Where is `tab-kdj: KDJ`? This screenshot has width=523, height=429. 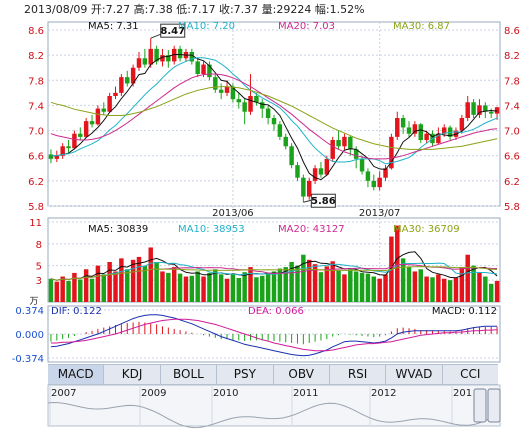
tab-kdj: KDJ is located at coordinates (132, 374).